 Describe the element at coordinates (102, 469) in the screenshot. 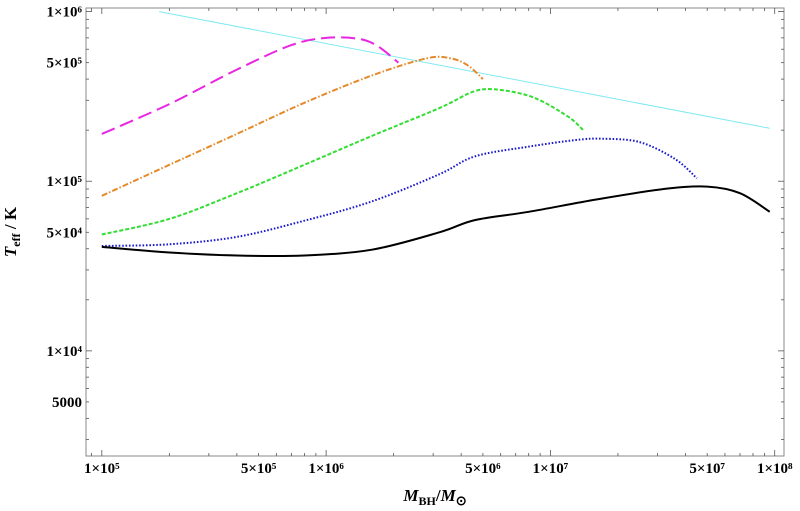

I see `x-tick-label: 1×10⁵` at that location.